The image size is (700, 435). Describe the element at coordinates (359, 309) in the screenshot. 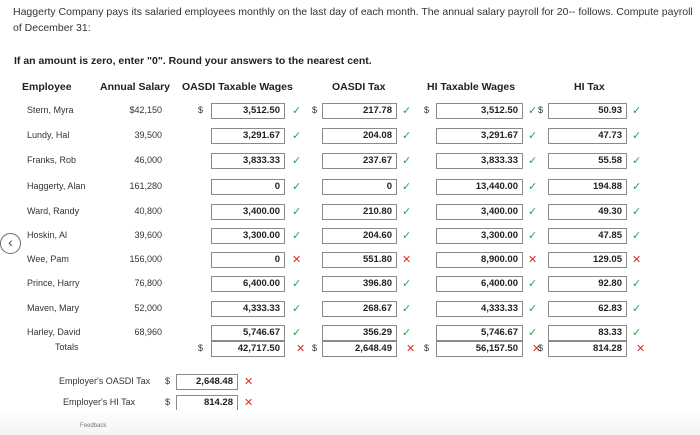

I see `oasdi-tax-input: 268.67` at that location.